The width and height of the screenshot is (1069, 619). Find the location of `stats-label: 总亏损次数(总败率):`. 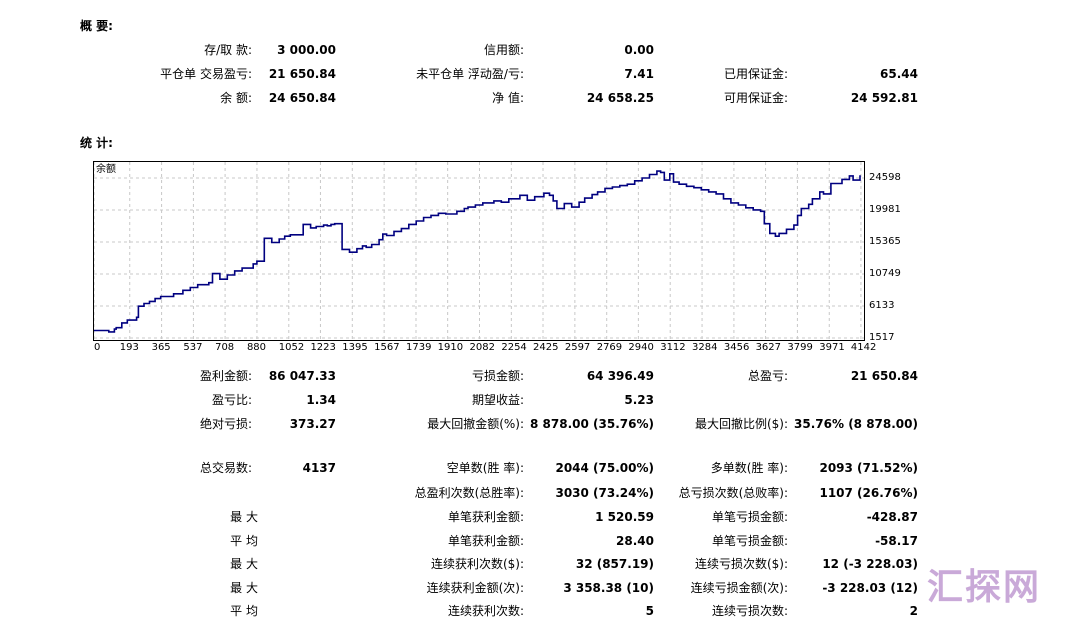

stats-label: 总亏损次数(总败率): is located at coordinates (733, 493).